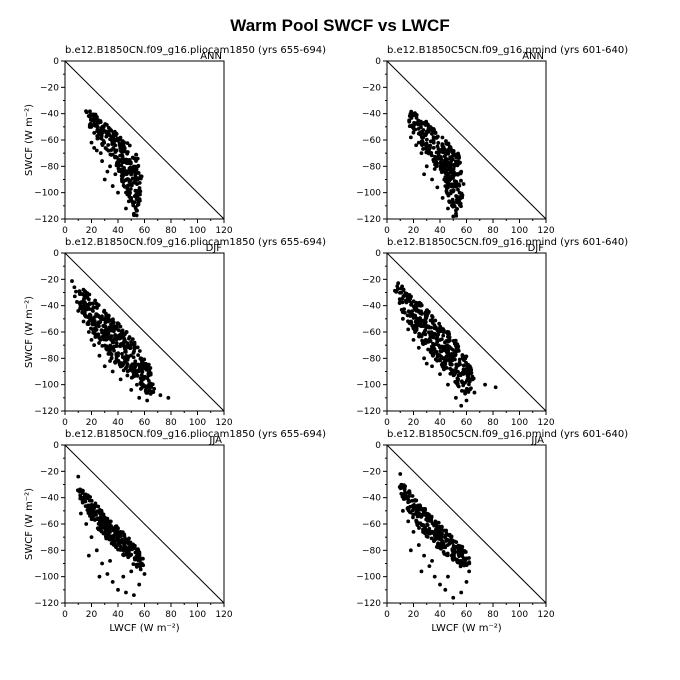  I want to click on figure-title: Warm Pool SWCF vs LWCF, so click(339, 25).